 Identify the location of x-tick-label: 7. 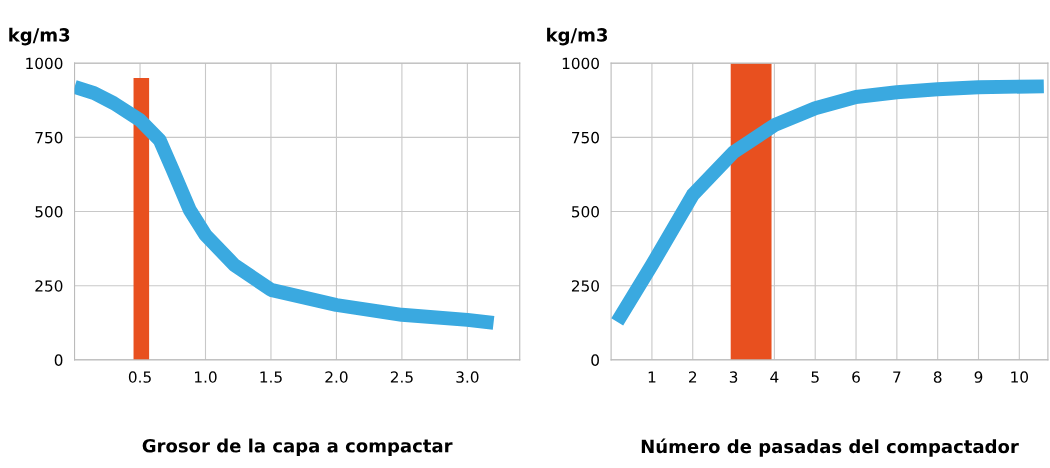
(897, 377).